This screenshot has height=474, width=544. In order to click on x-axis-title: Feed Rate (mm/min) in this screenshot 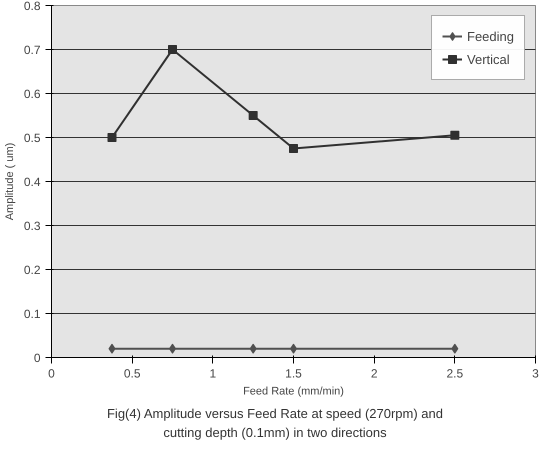, I will do `click(293, 392)`.